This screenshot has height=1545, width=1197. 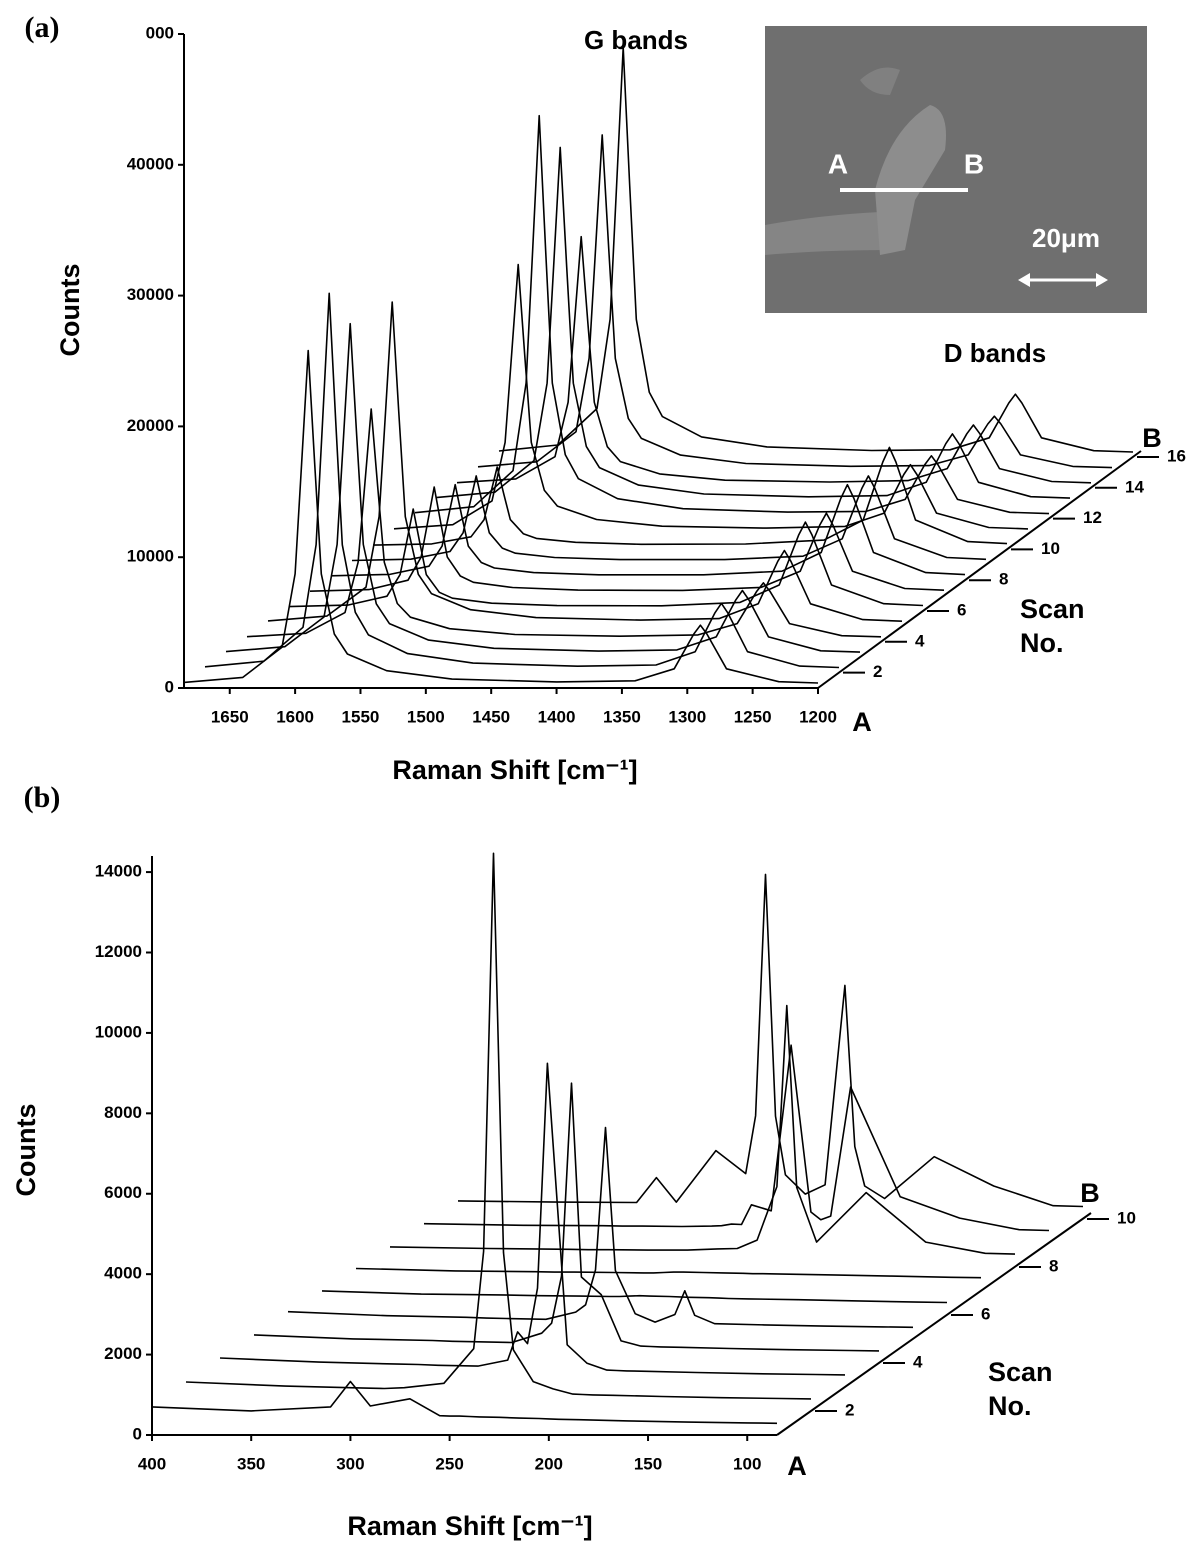 I want to click on inset-label: A, so click(x=838, y=163).